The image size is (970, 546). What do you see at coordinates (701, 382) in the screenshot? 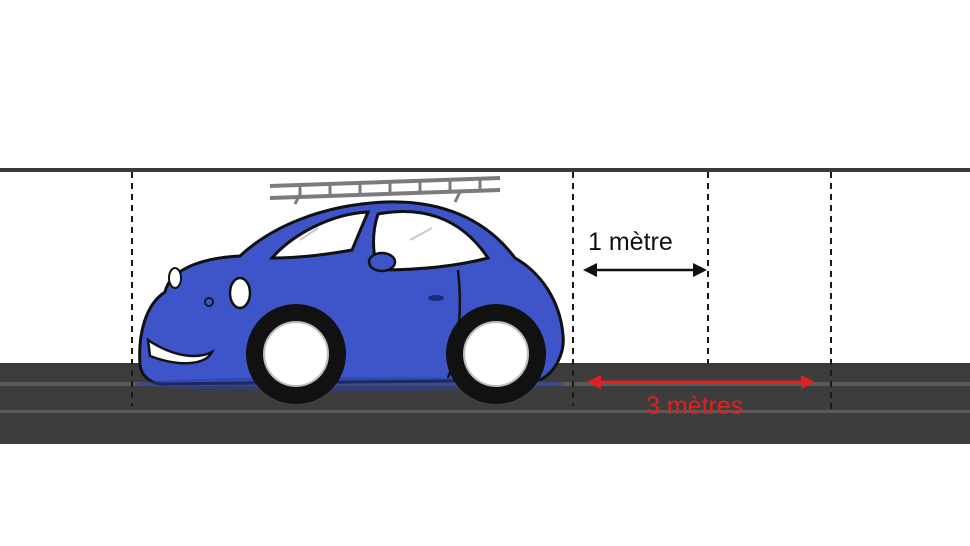
I see `three-metres-arrow` at bounding box center [701, 382].